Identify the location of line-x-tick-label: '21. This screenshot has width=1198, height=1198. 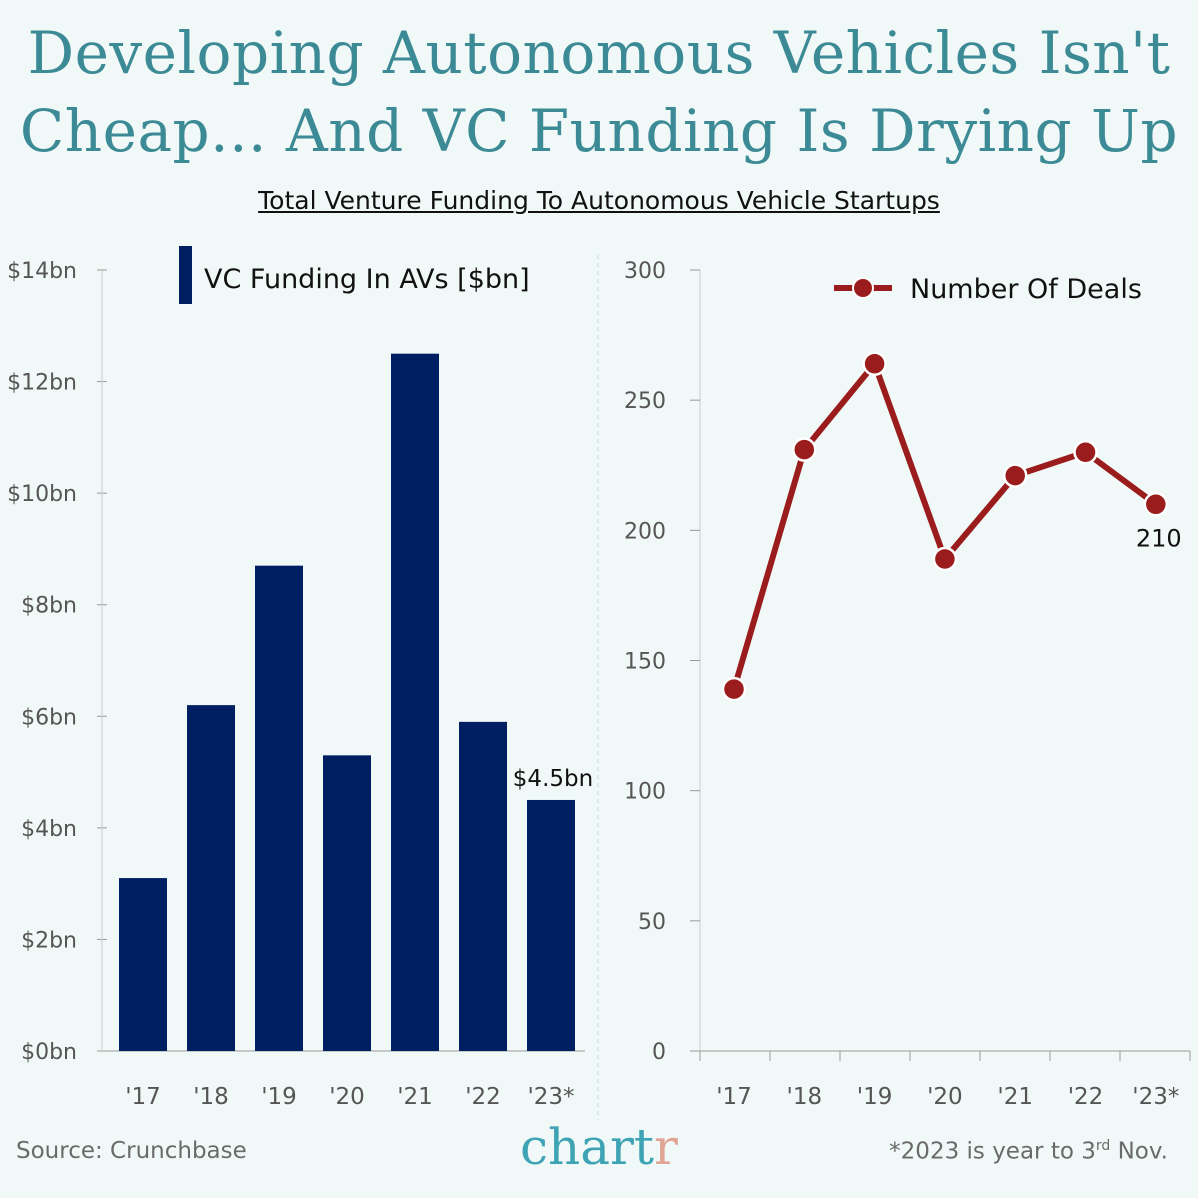
(1015, 1097).